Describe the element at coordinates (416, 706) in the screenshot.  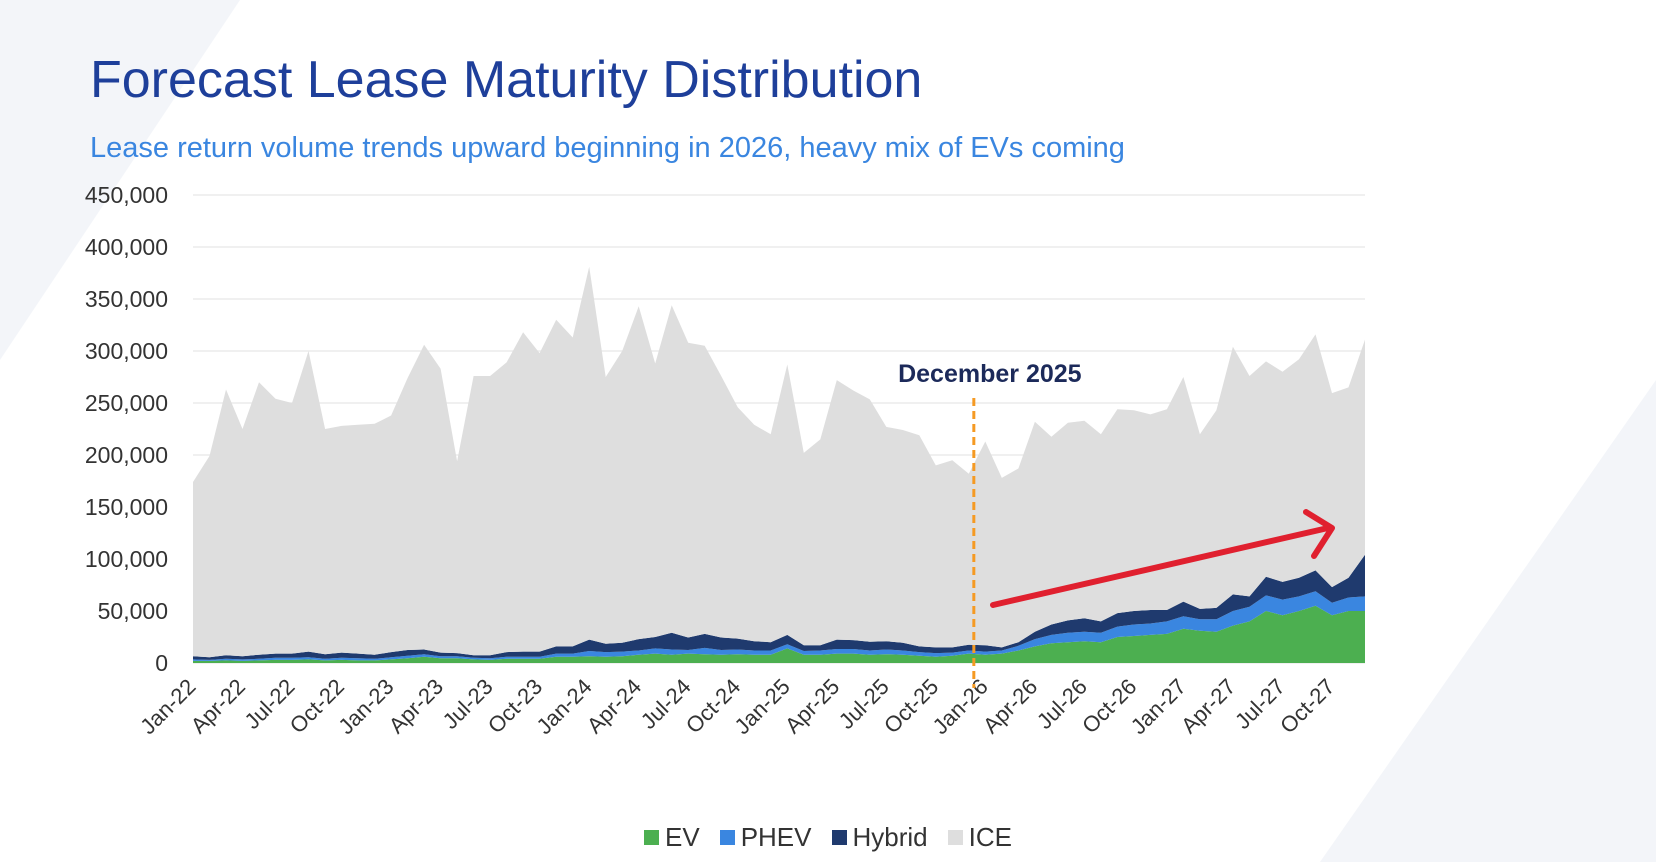
I see `x-tick-label: Apr-23` at that location.